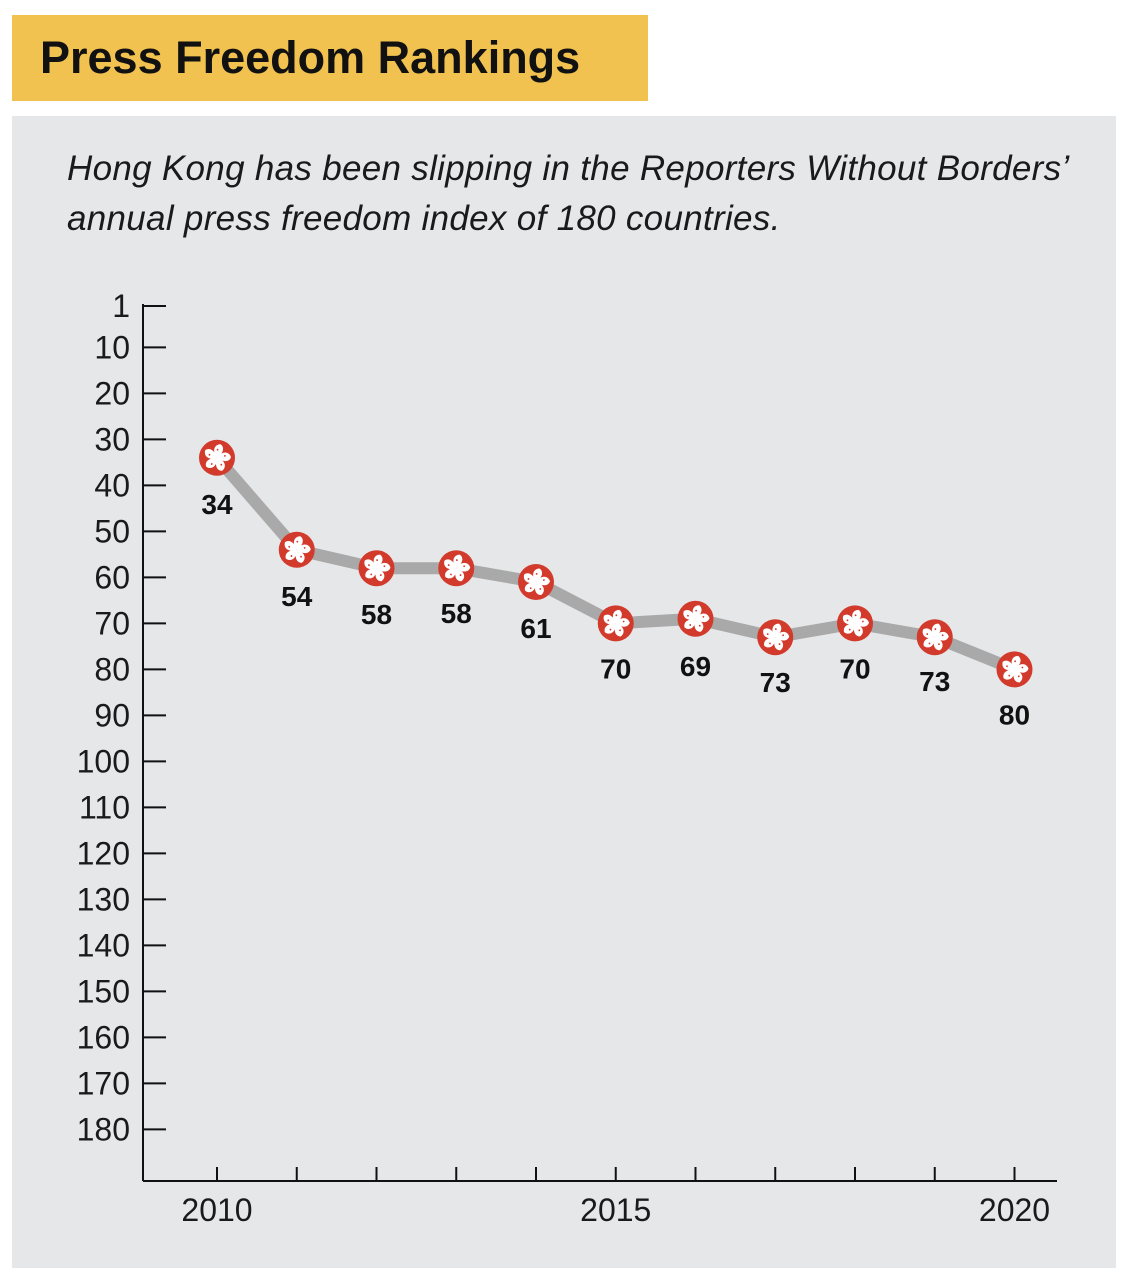 Image resolution: width=1130 pixels, height=1280 pixels. Describe the element at coordinates (112, 485) in the screenshot. I see `y-tick-label: 40` at that location.